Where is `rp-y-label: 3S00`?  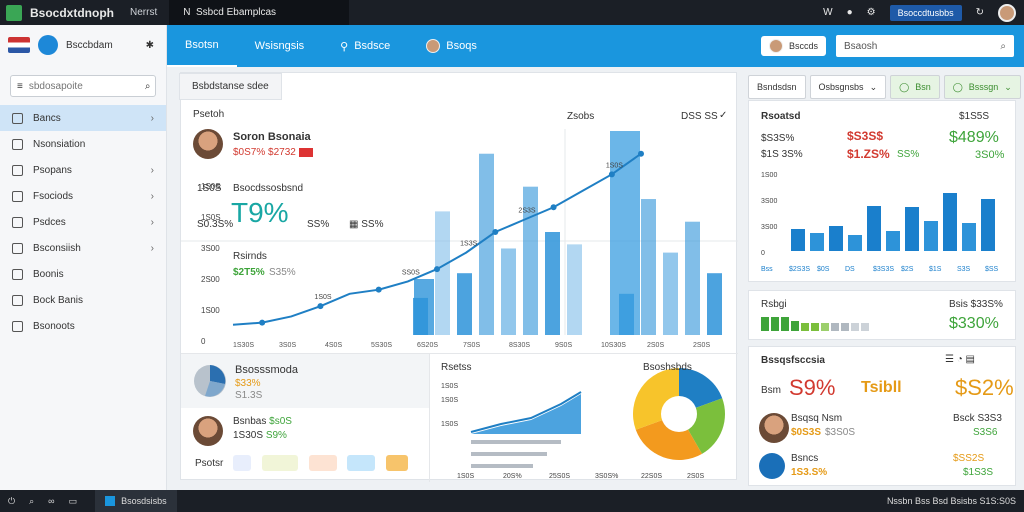
rp-y-label: 3S00 is located at coordinates (769, 201).